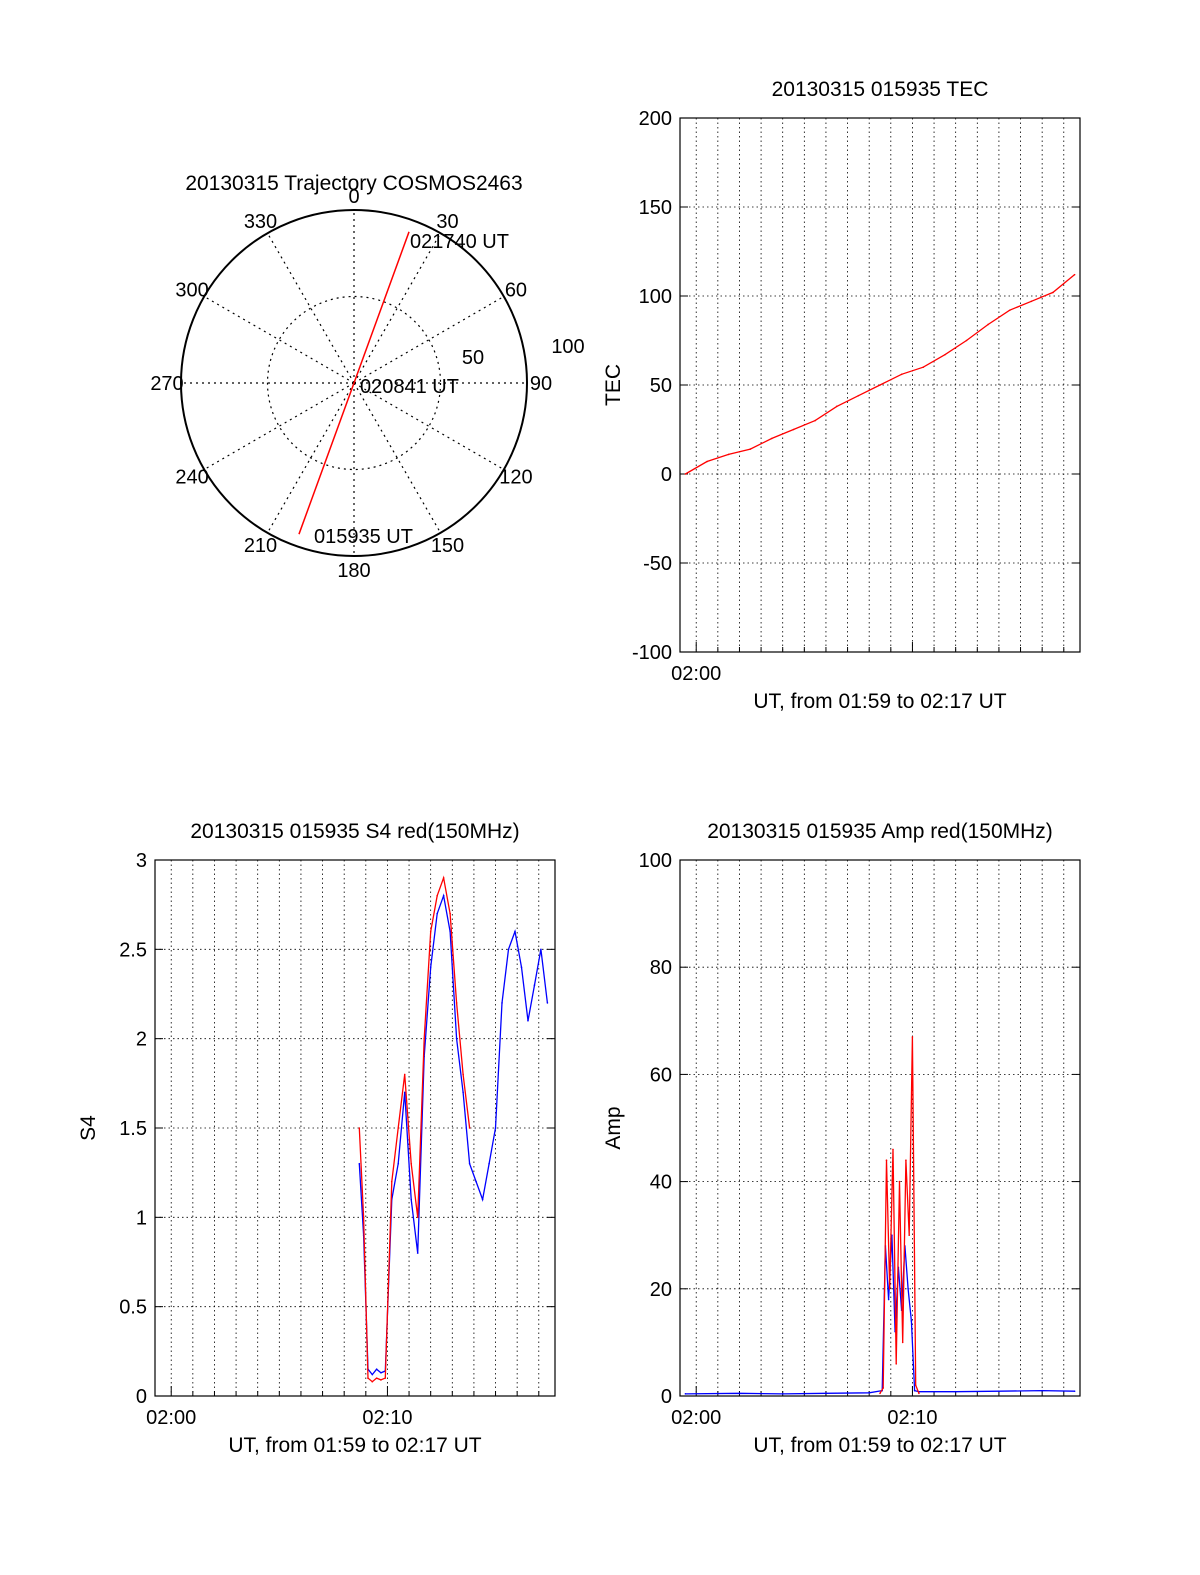  What do you see at coordinates (879, 701) in the screenshot?
I see `tec-xlabel: UT, from 01:59 to 02:17 UT` at bounding box center [879, 701].